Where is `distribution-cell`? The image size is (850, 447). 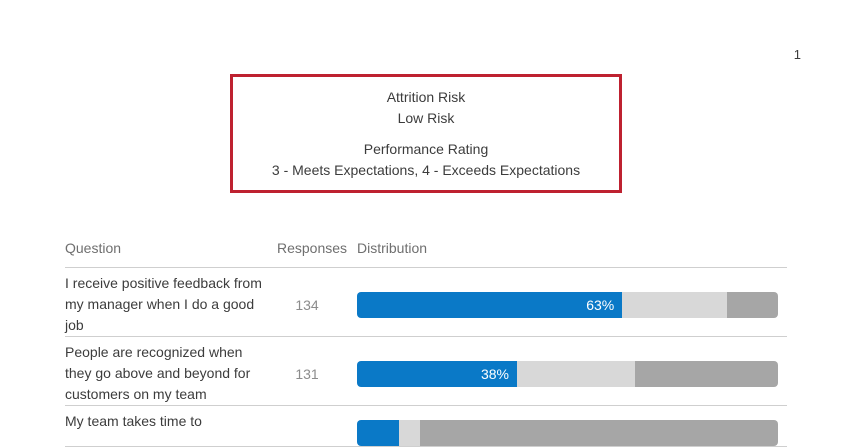 distribution-cell is located at coordinates (567, 428).